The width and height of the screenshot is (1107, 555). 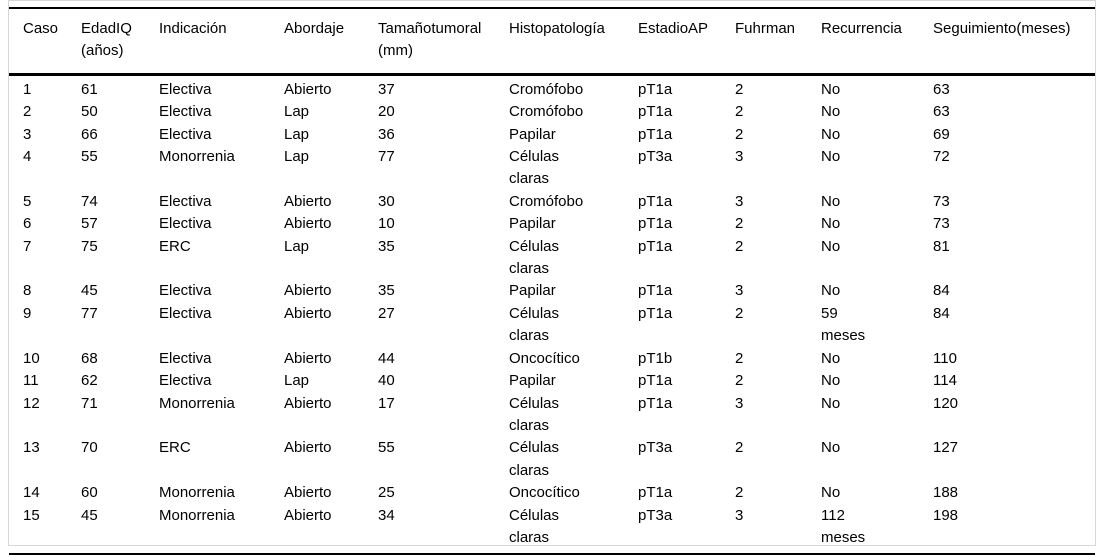 What do you see at coordinates (386, 403) in the screenshot?
I see `table-cell: 17` at bounding box center [386, 403].